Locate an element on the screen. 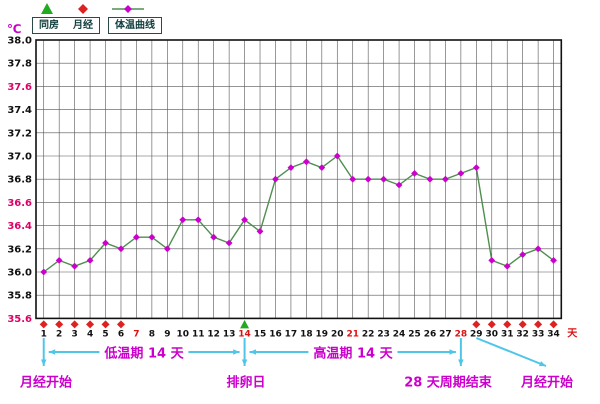 The height and width of the screenshot is (404, 600). x-tick-label: 8 is located at coordinates (152, 334).